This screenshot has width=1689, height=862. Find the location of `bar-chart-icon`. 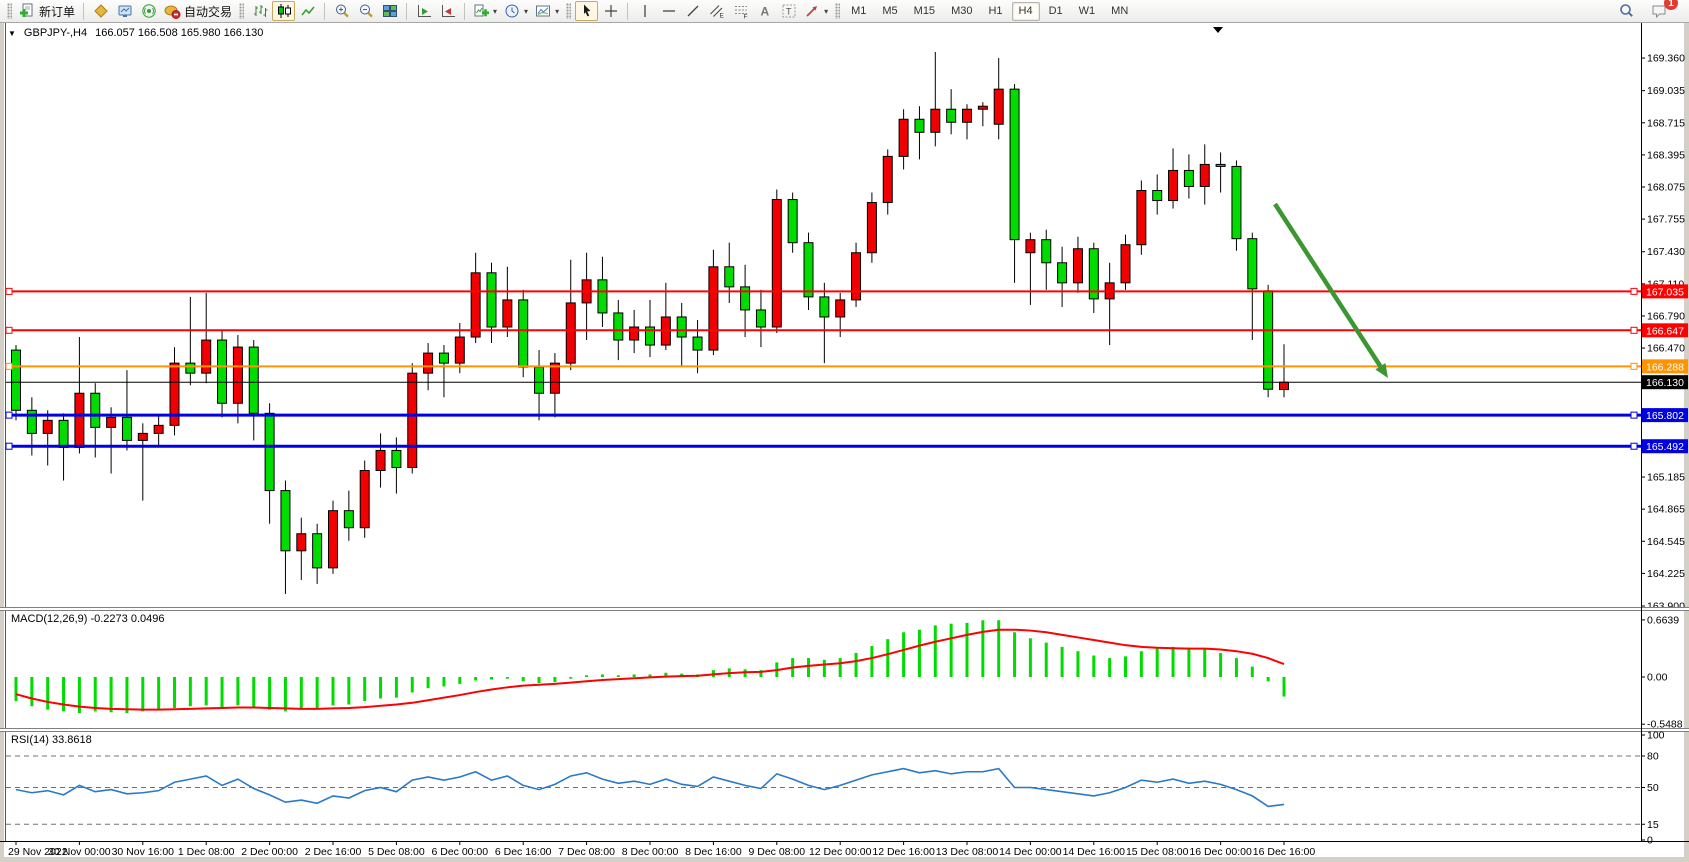

bar-chart-icon is located at coordinates (260, 11).